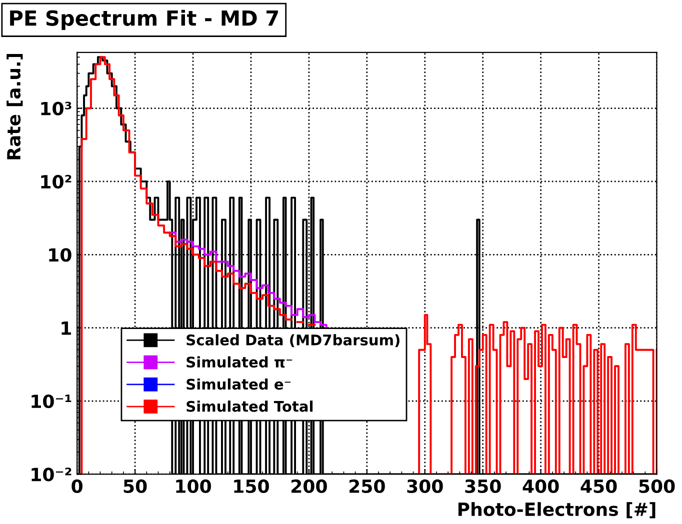 The image size is (682, 524). Describe the element at coordinates (135, 486) in the screenshot. I see `x-tick-label: 50` at that location.